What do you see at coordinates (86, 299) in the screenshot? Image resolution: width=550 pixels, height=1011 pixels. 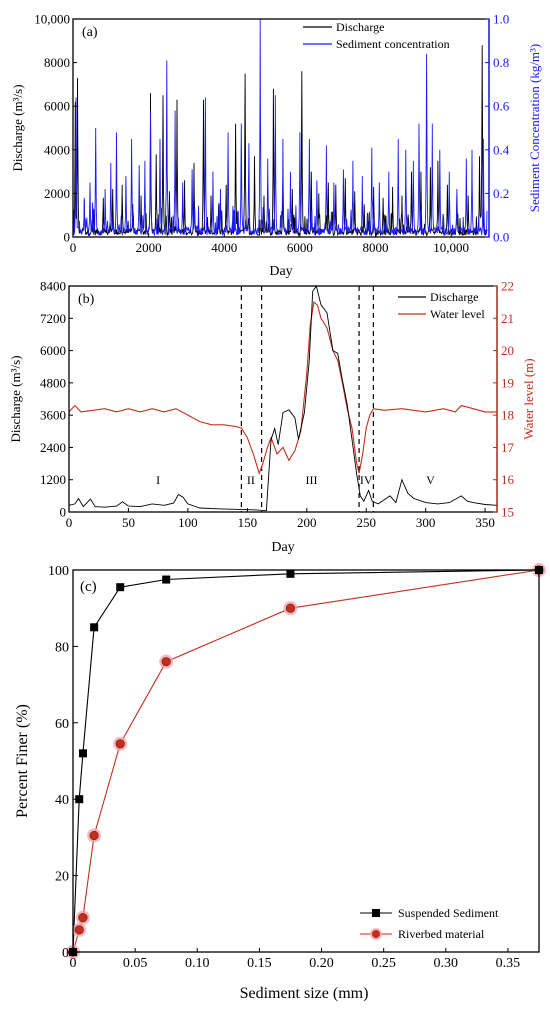 I see `panel-label-b: (b)` at bounding box center [86, 299].